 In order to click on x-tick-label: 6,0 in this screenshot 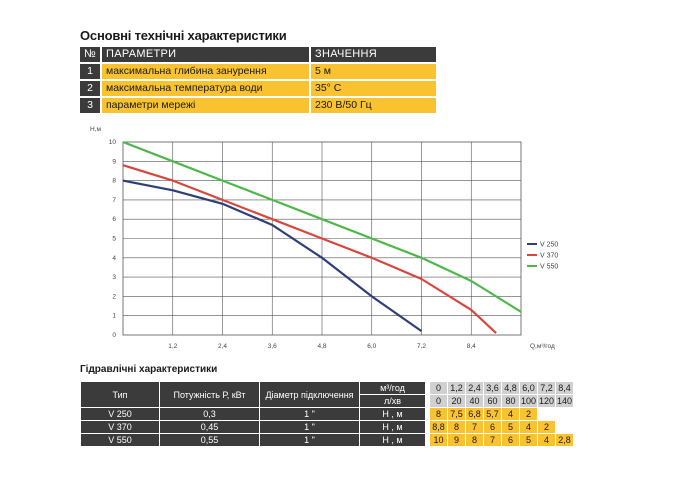, I will do `click(371, 346)`.